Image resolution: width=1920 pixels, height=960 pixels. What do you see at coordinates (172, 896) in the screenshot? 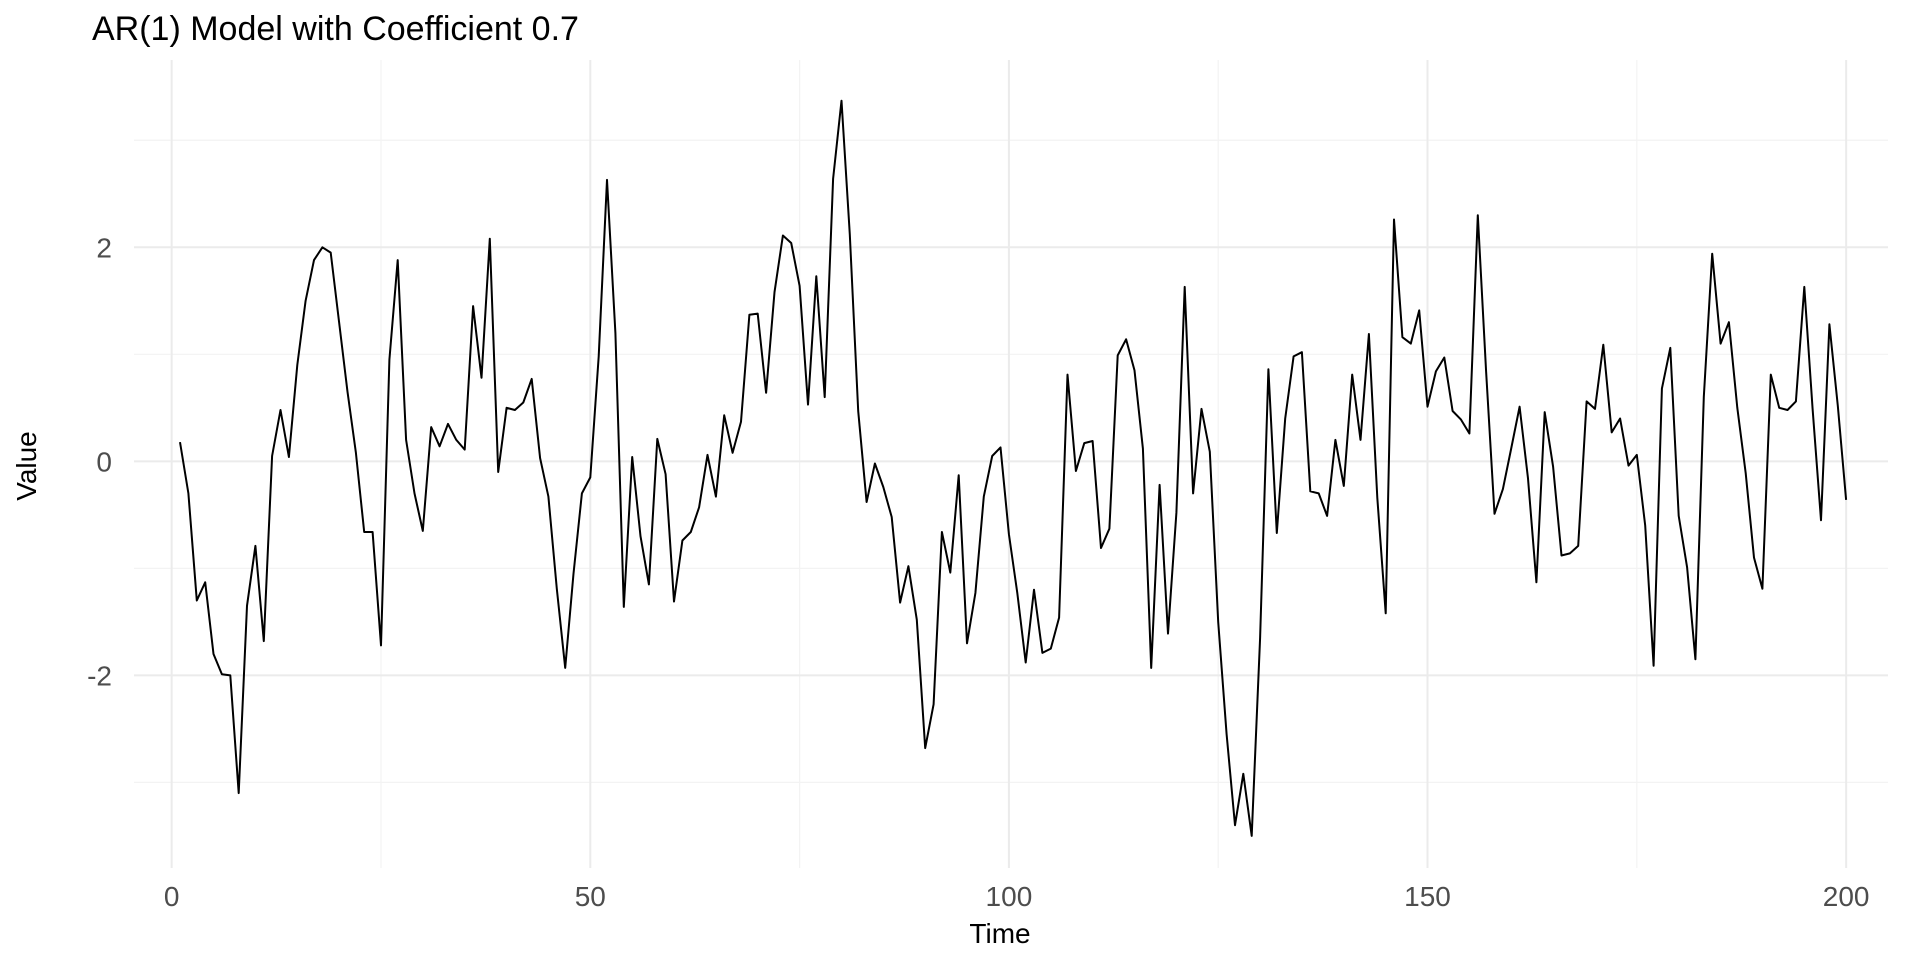
I see `x-tick-label: 0` at bounding box center [172, 896].